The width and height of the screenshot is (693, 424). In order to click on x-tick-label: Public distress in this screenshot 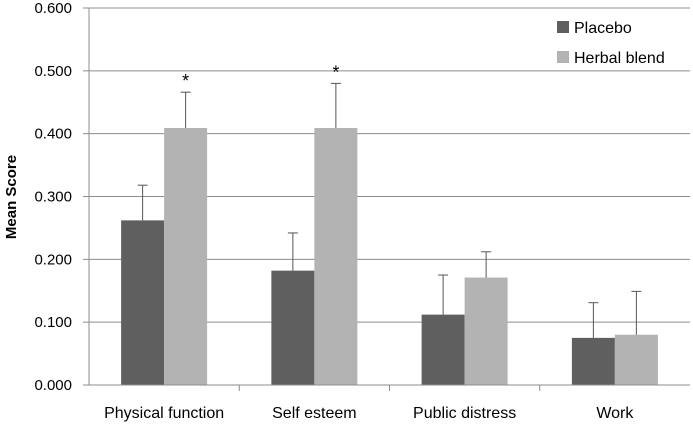, I will do `click(464, 413)`.